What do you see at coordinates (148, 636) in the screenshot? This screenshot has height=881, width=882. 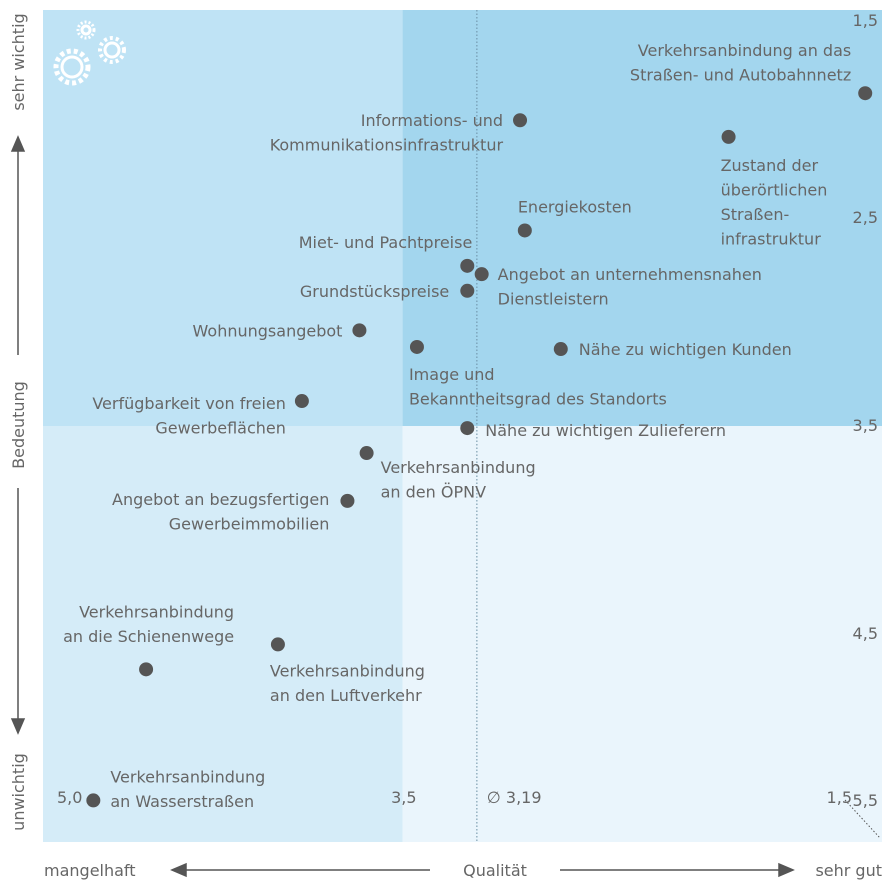 I see `point-label: an die Schienenwege` at bounding box center [148, 636].